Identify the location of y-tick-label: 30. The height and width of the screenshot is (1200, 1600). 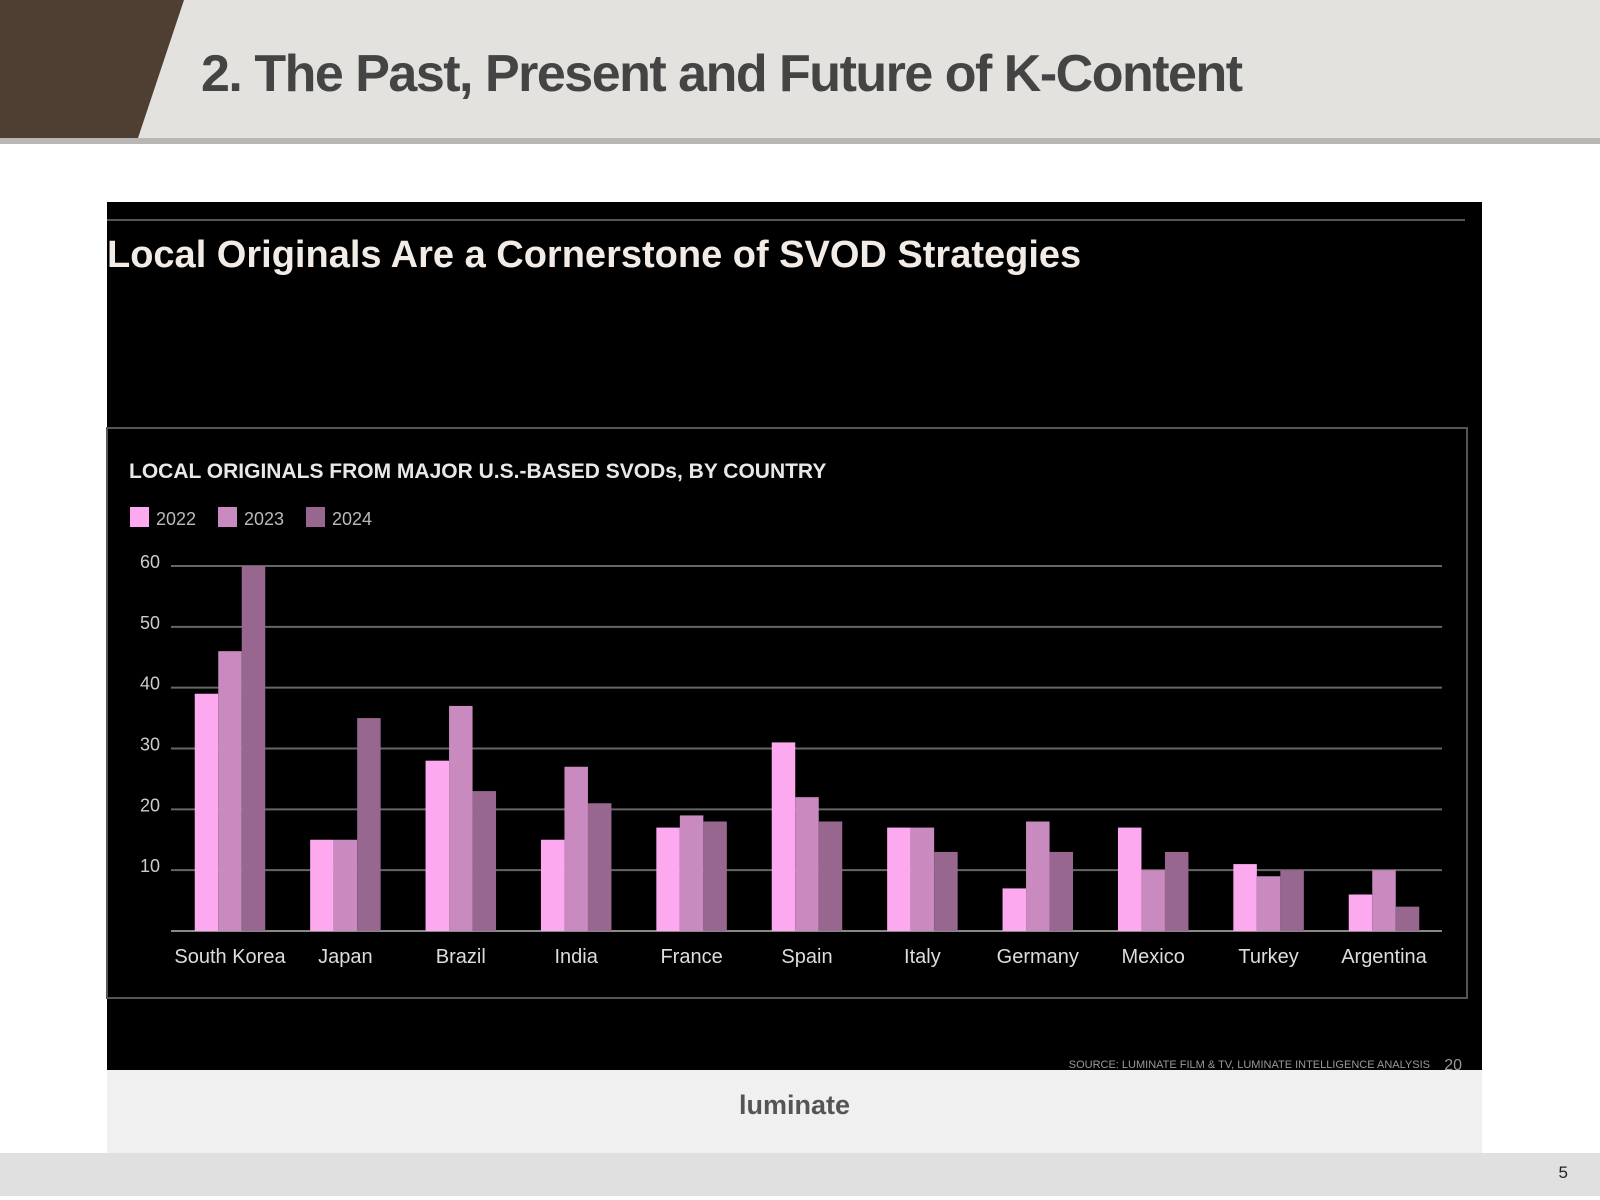
(150, 745).